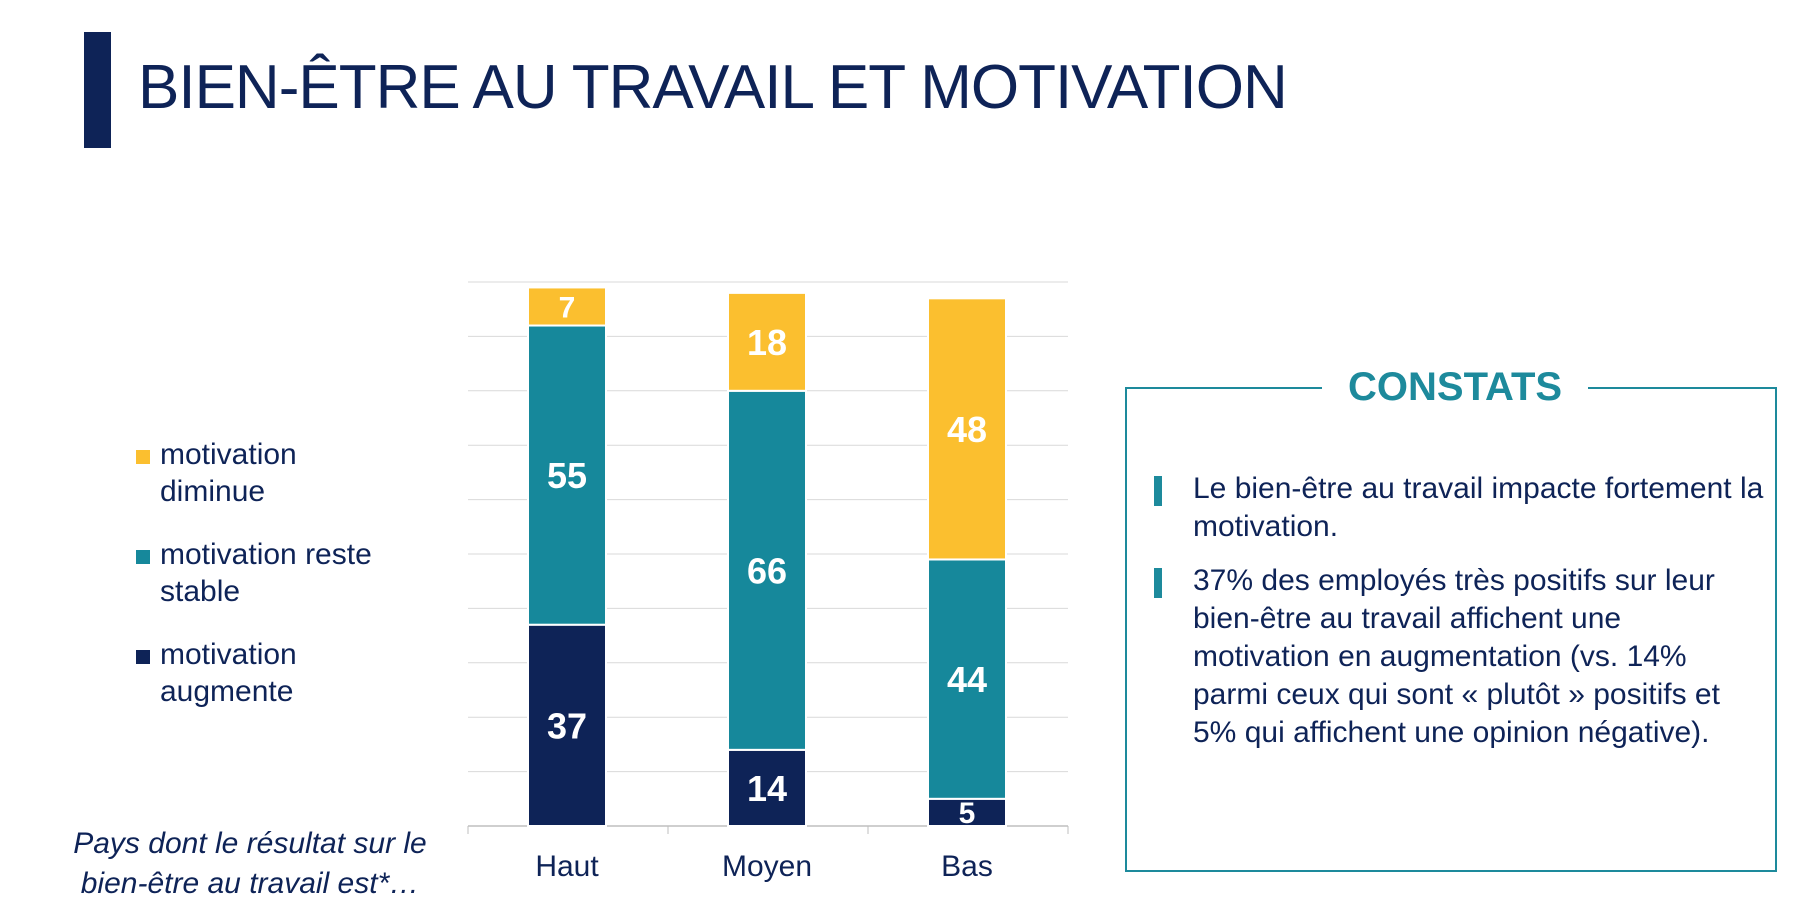 This screenshot has height=924, width=1804. I want to click on category-label: Moyen, so click(767, 866).